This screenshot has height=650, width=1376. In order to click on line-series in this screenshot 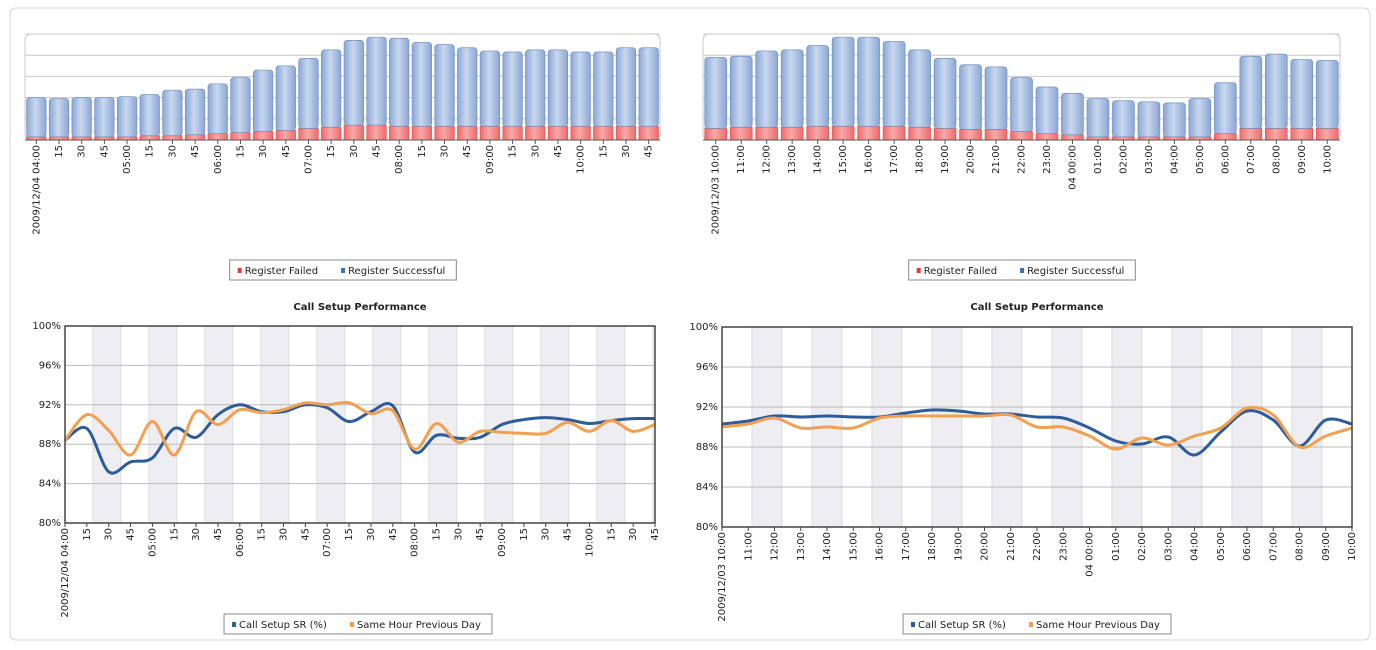, I will do `click(1037, 432)`.